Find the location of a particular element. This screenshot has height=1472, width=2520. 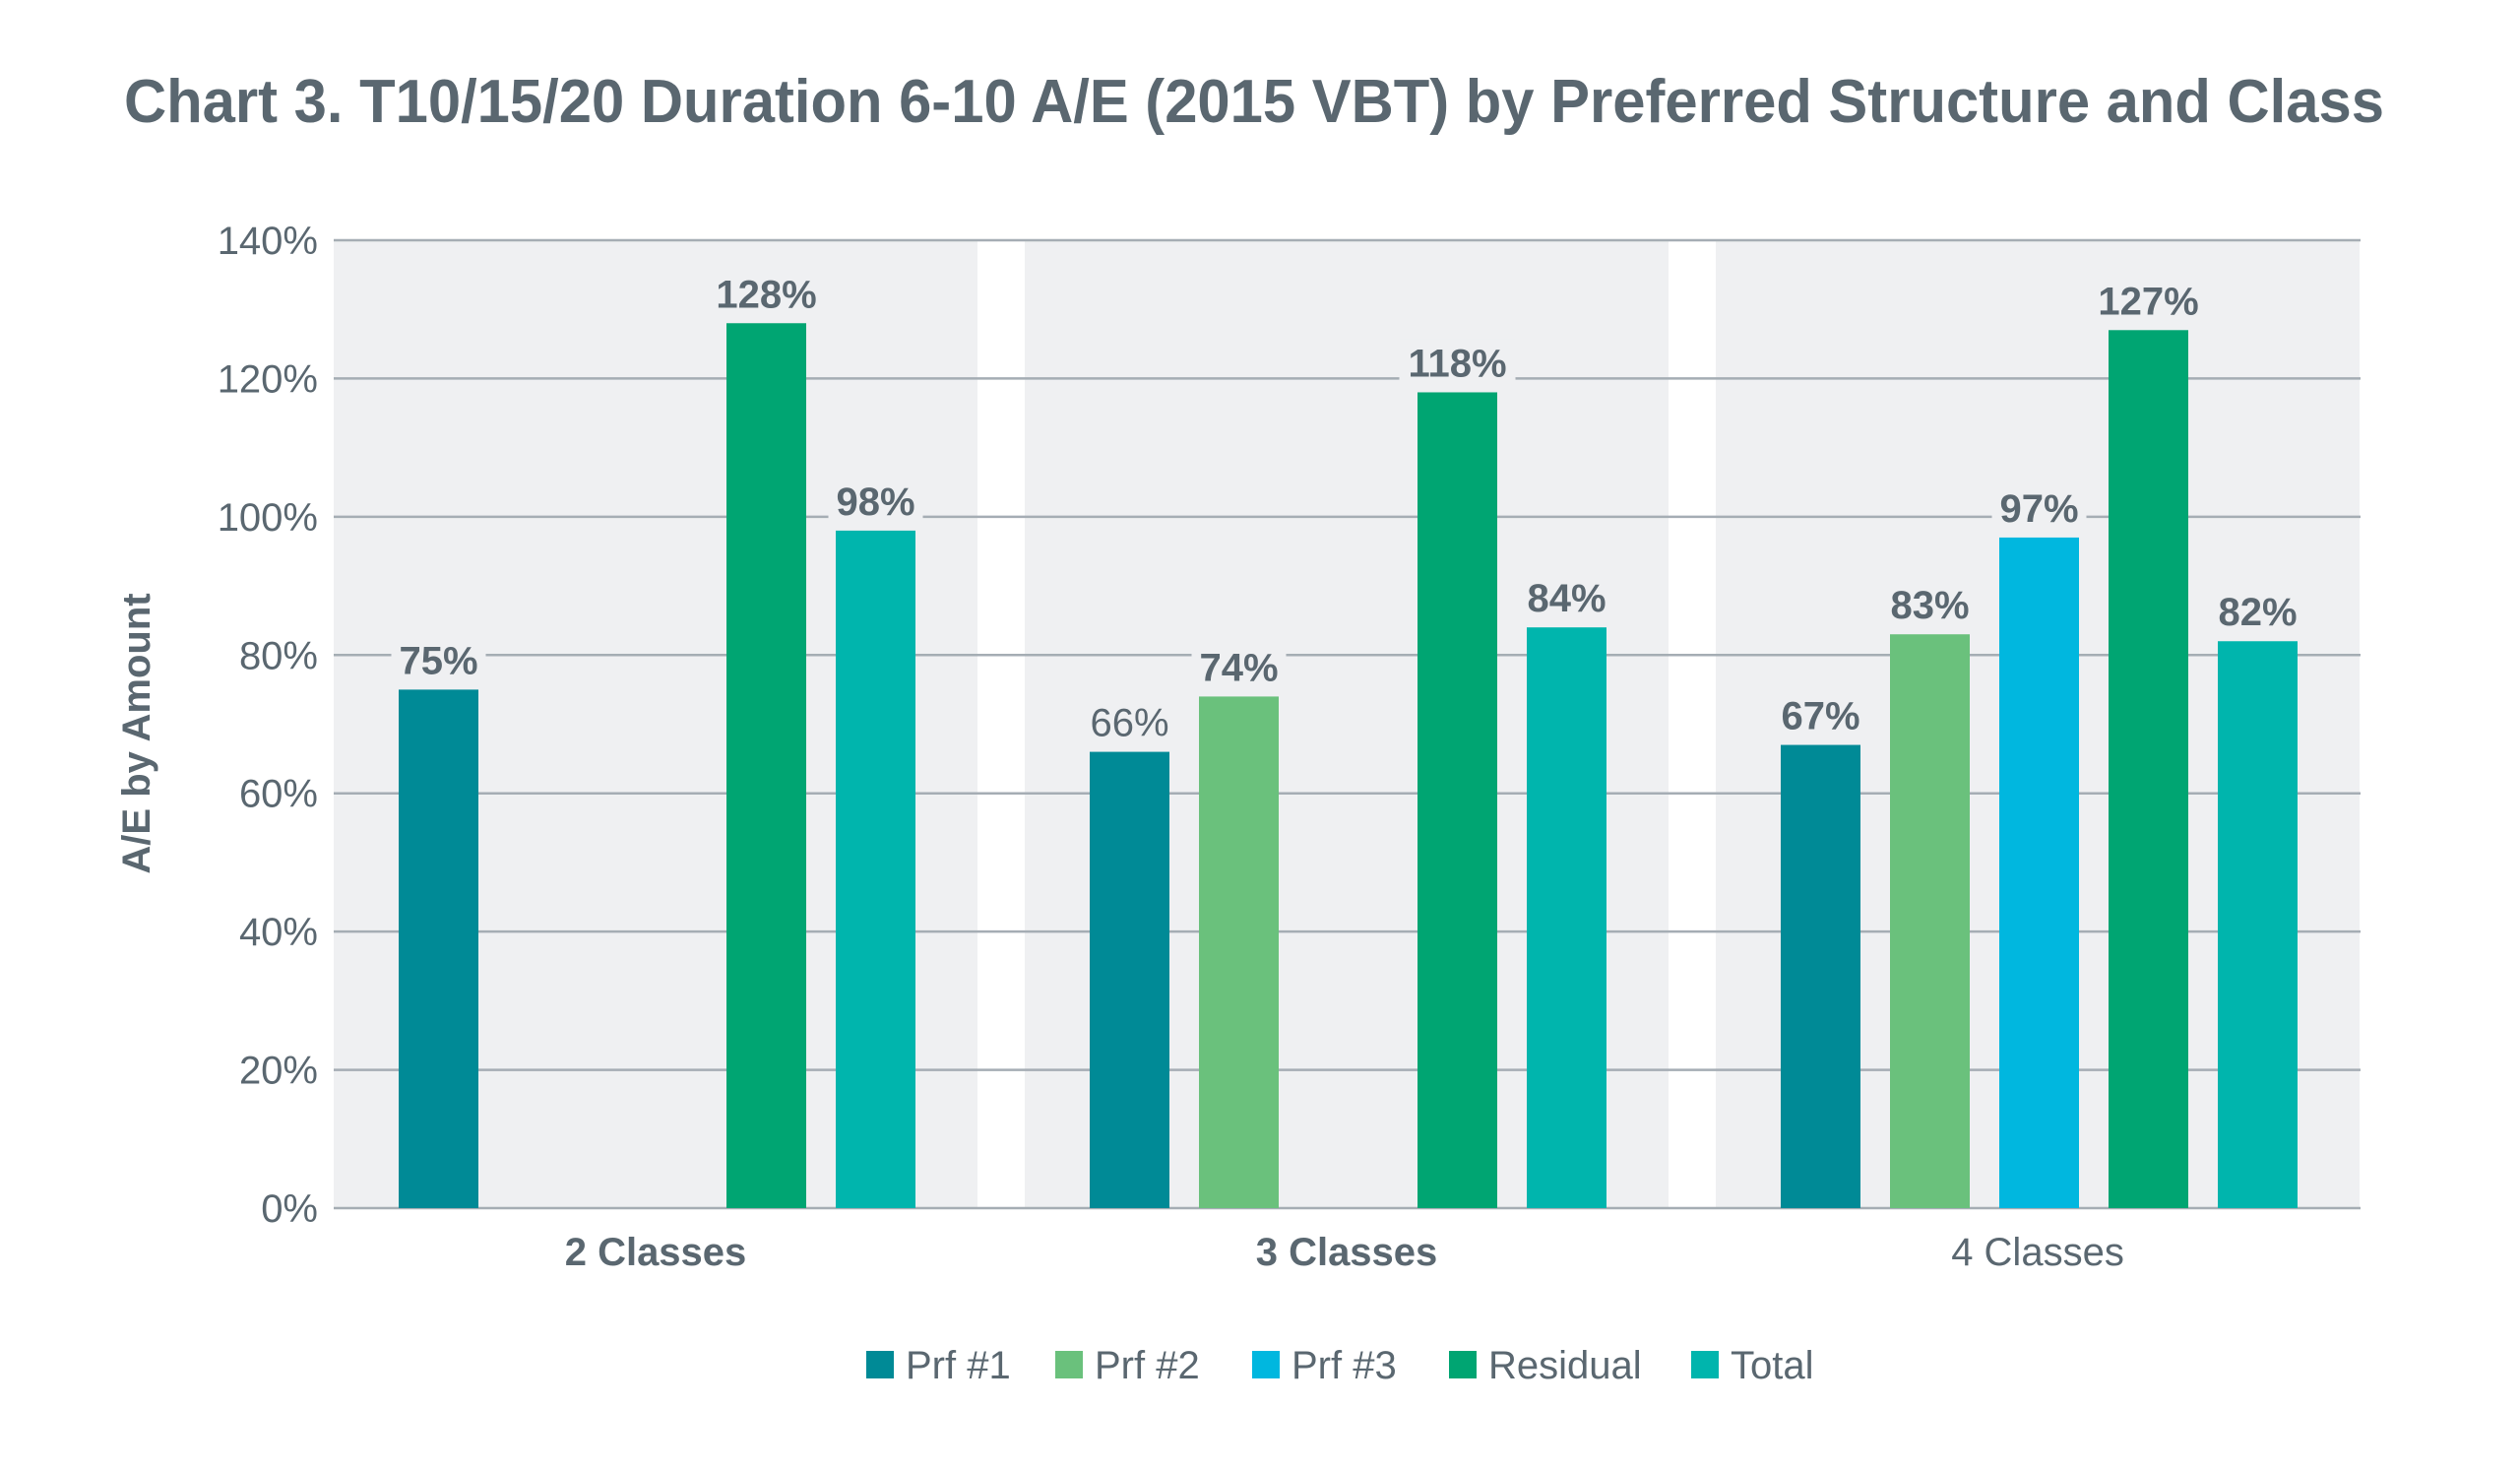

x-axis-categories: 2 Classes 3 Classes 4 Classes is located at coordinates (1344, 1252).